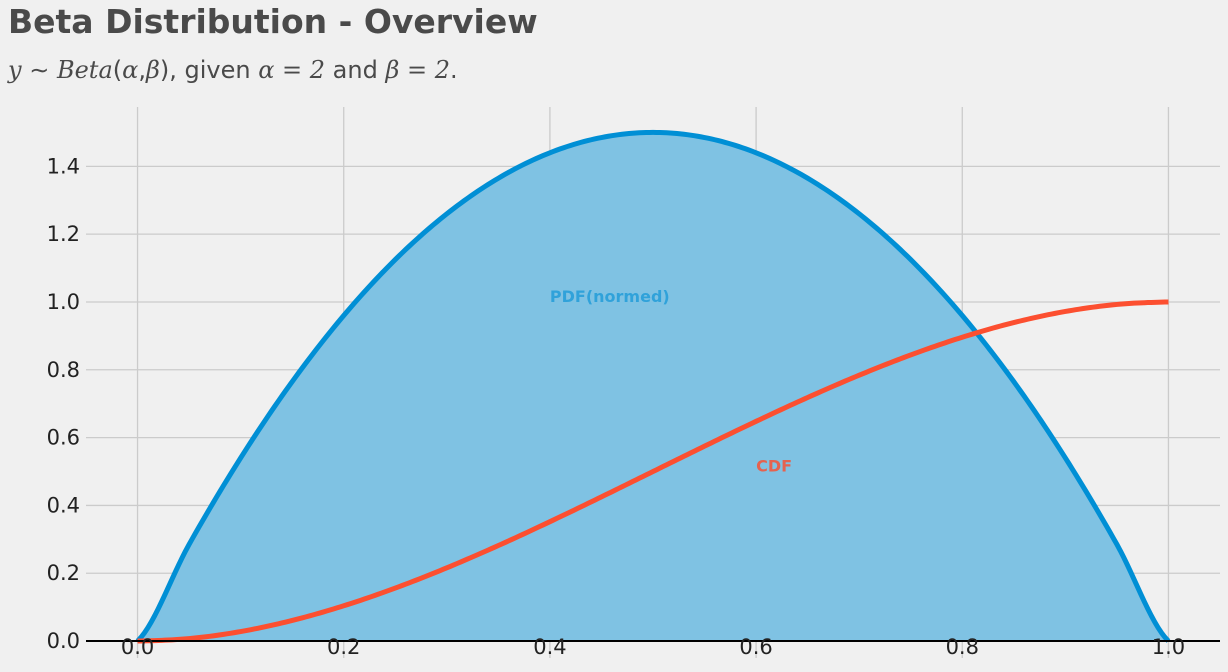  I want to click on x-tick-label: 0.6, so click(755, 647).